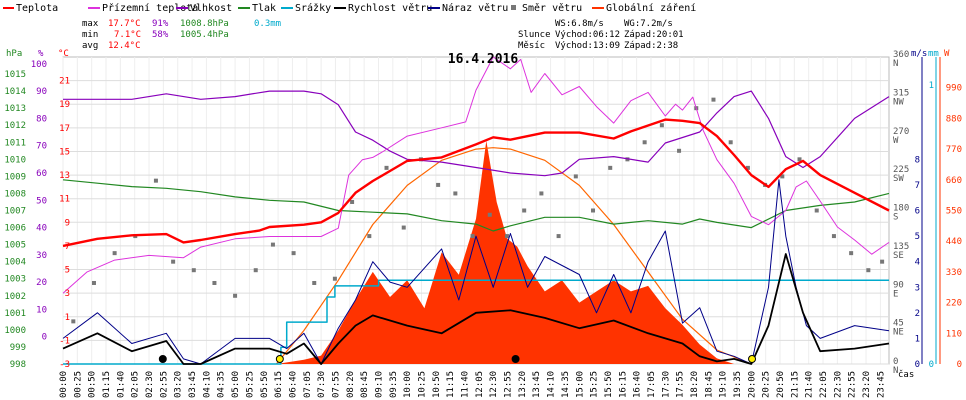 Image resolution: width=966 pixels, height=400 pixels. What do you see at coordinates (14, 54) in the screenshot?
I see `unit-hpa: hPa` at bounding box center [14, 54].